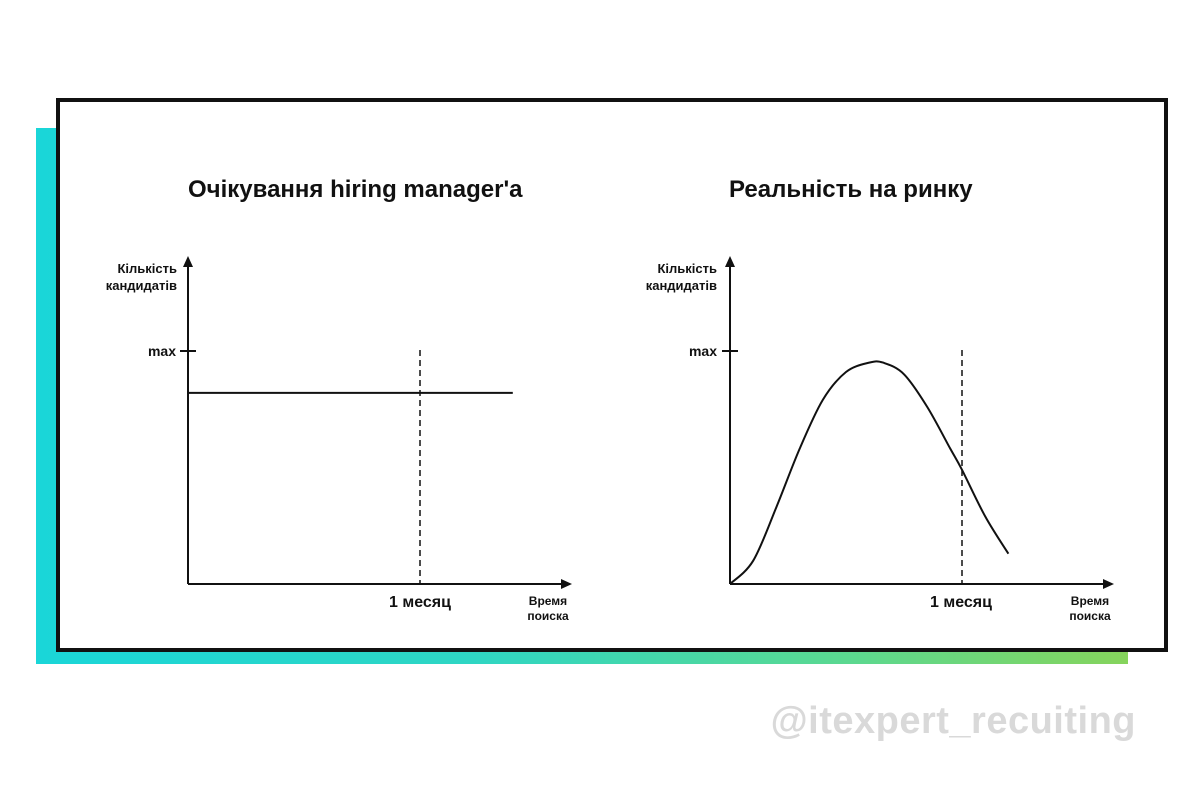  What do you see at coordinates (851, 189) in the screenshot?
I see `right-chart-title: Реальність на ринку` at bounding box center [851, 189].